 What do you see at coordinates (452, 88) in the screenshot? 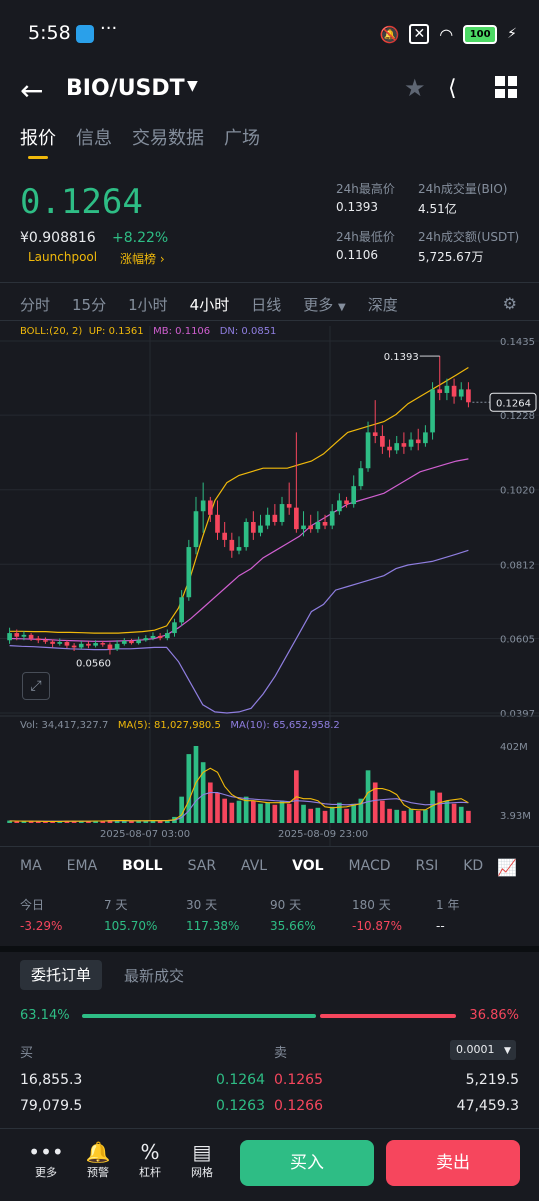
I see `share-icon: ⟨` at bounding box center [452, 88].